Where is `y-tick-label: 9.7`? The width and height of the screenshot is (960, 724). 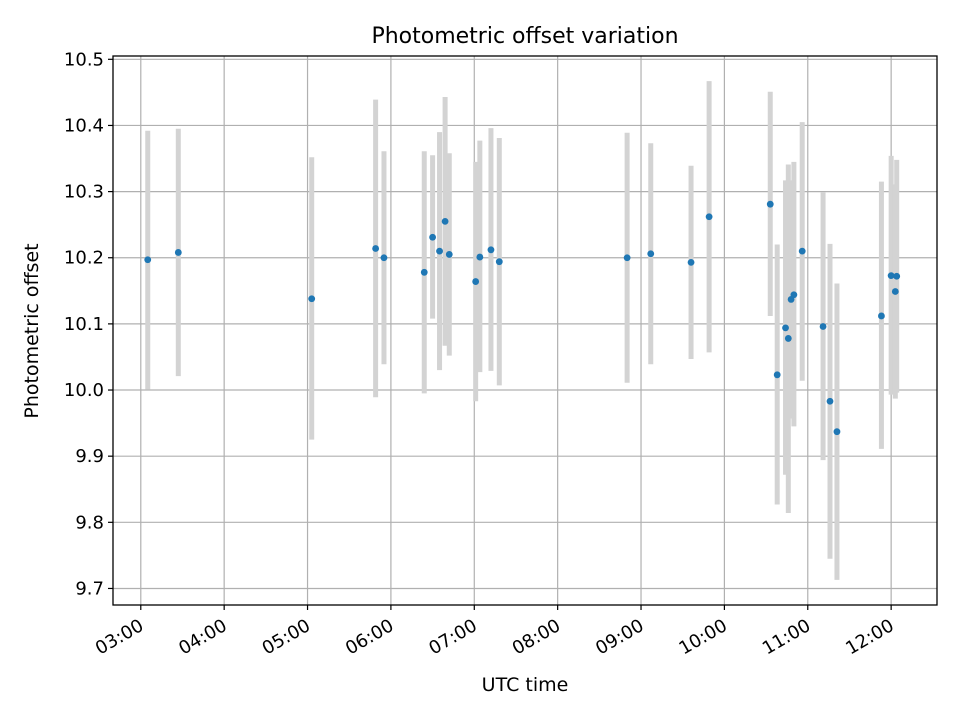 y-tick-label: 9.7 is located at coordinates (89, 588).